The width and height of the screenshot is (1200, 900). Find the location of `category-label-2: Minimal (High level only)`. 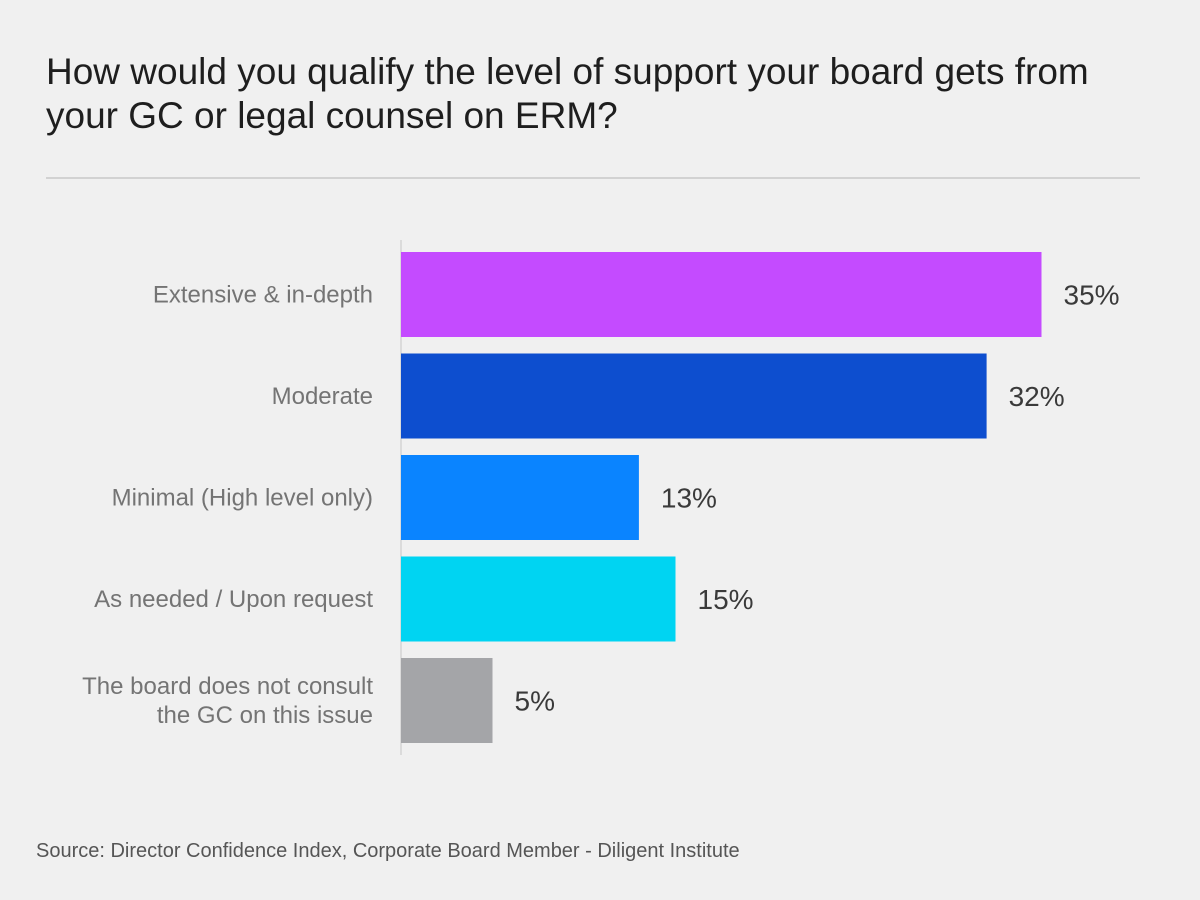

category-label-2: Minimal (High level only) is located at coordinates (242, 498).